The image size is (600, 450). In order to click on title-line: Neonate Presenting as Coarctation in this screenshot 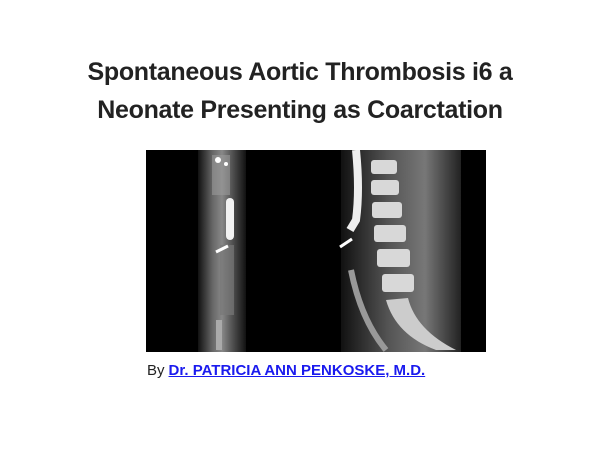, I will do `click(300, 110)`.